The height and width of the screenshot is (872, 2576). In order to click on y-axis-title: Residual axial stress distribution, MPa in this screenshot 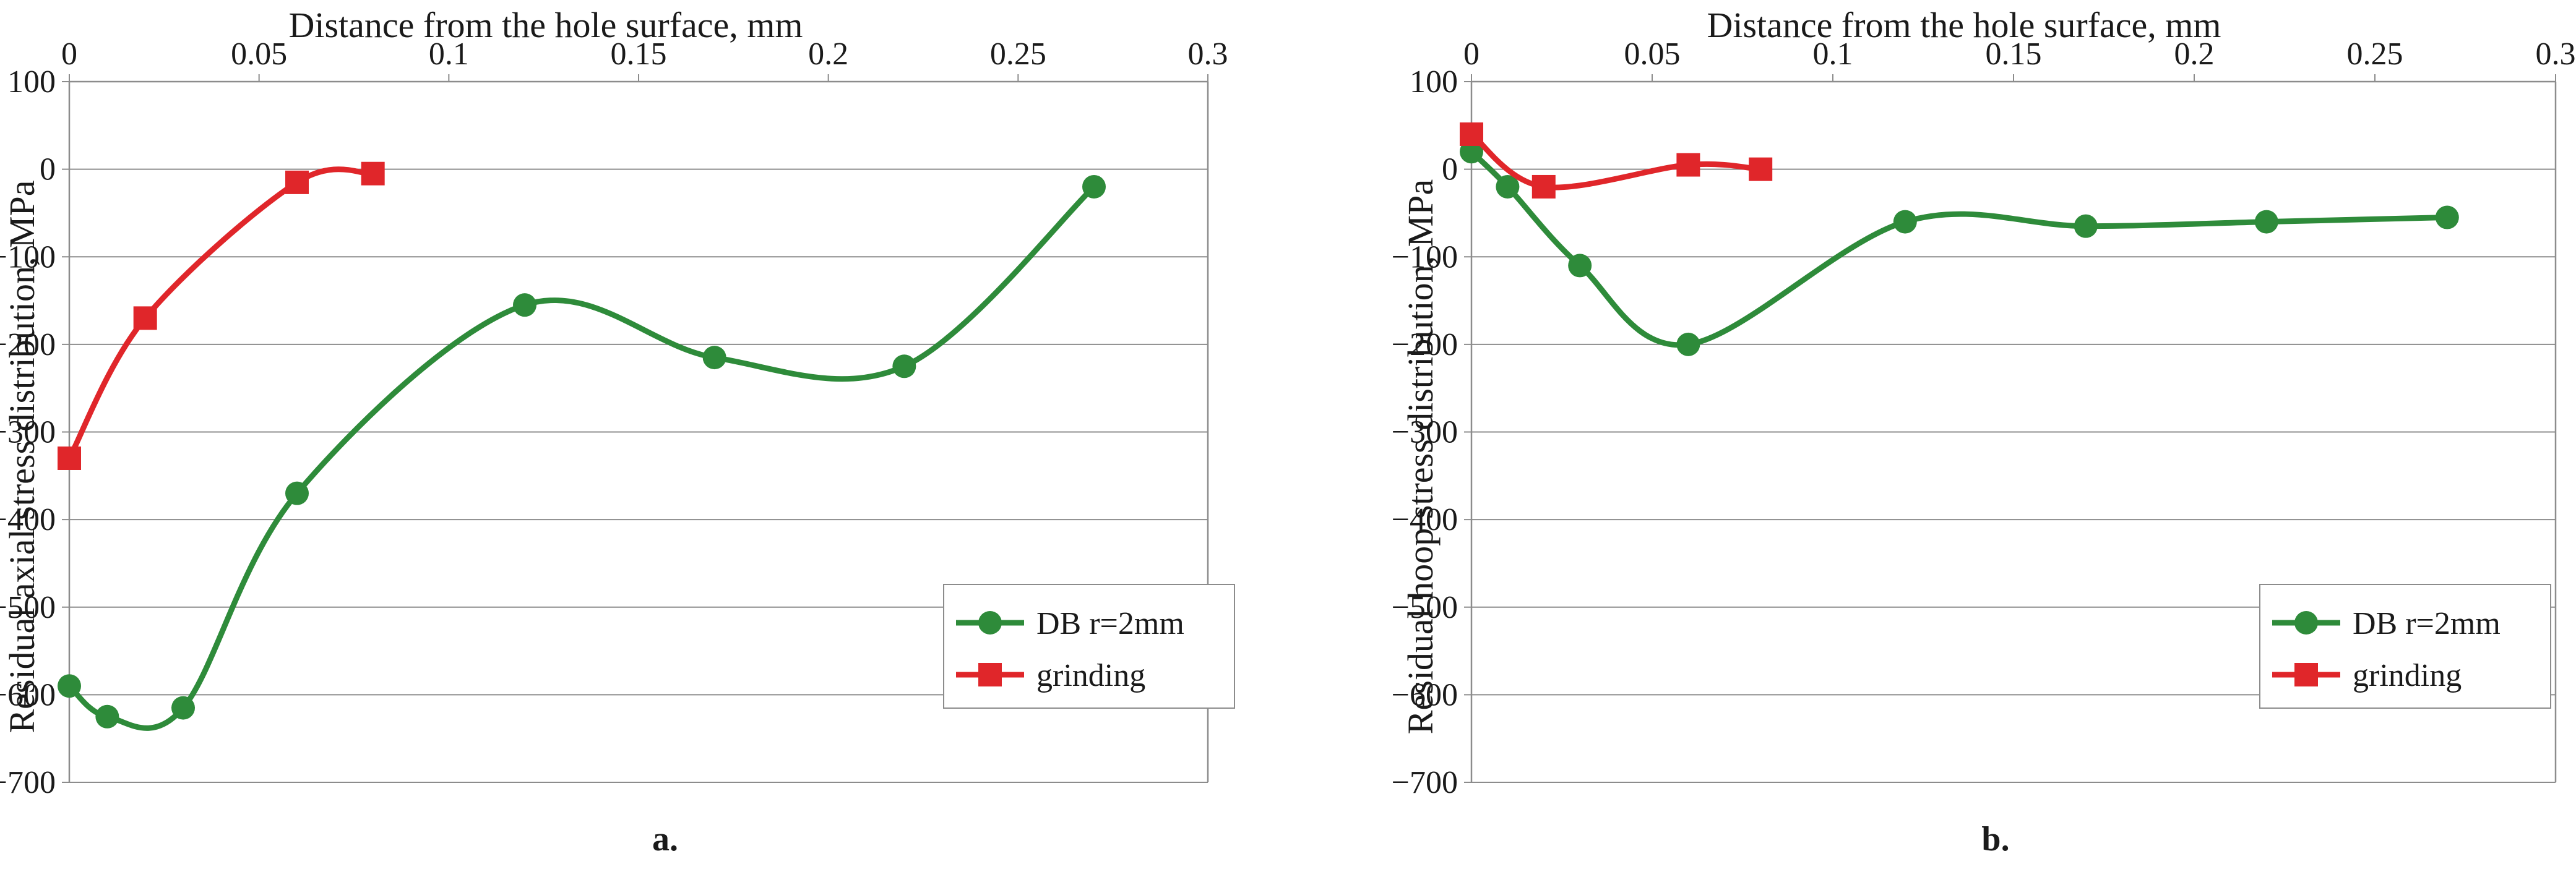, I will do `click(22, 456)`.